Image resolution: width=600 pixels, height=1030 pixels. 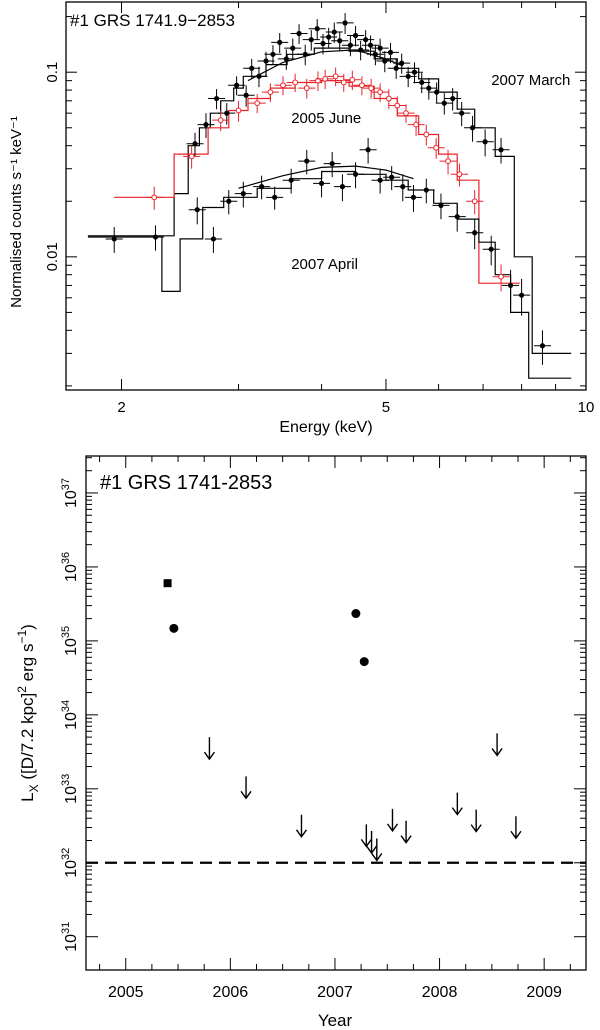 I want to click on lx-symbol: L, so click(x=27, y=796).